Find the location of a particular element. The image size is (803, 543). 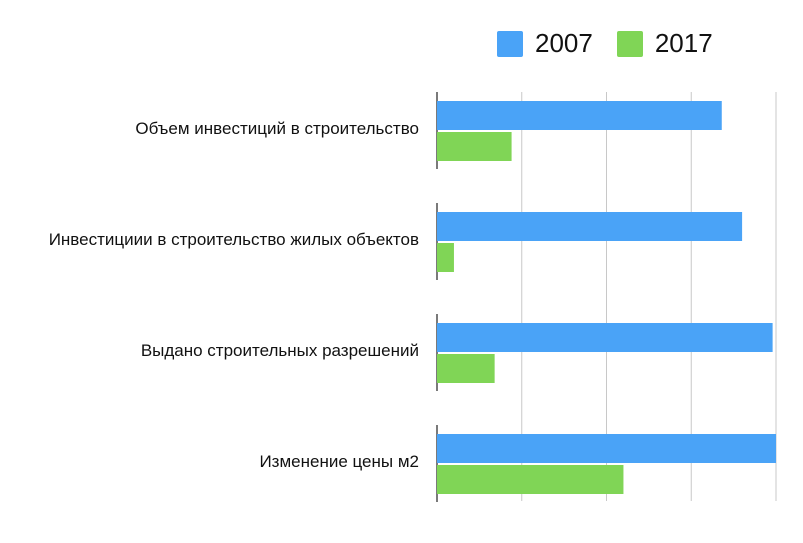

legend-label-2007: 2007 is located at coordinates (564, 43).